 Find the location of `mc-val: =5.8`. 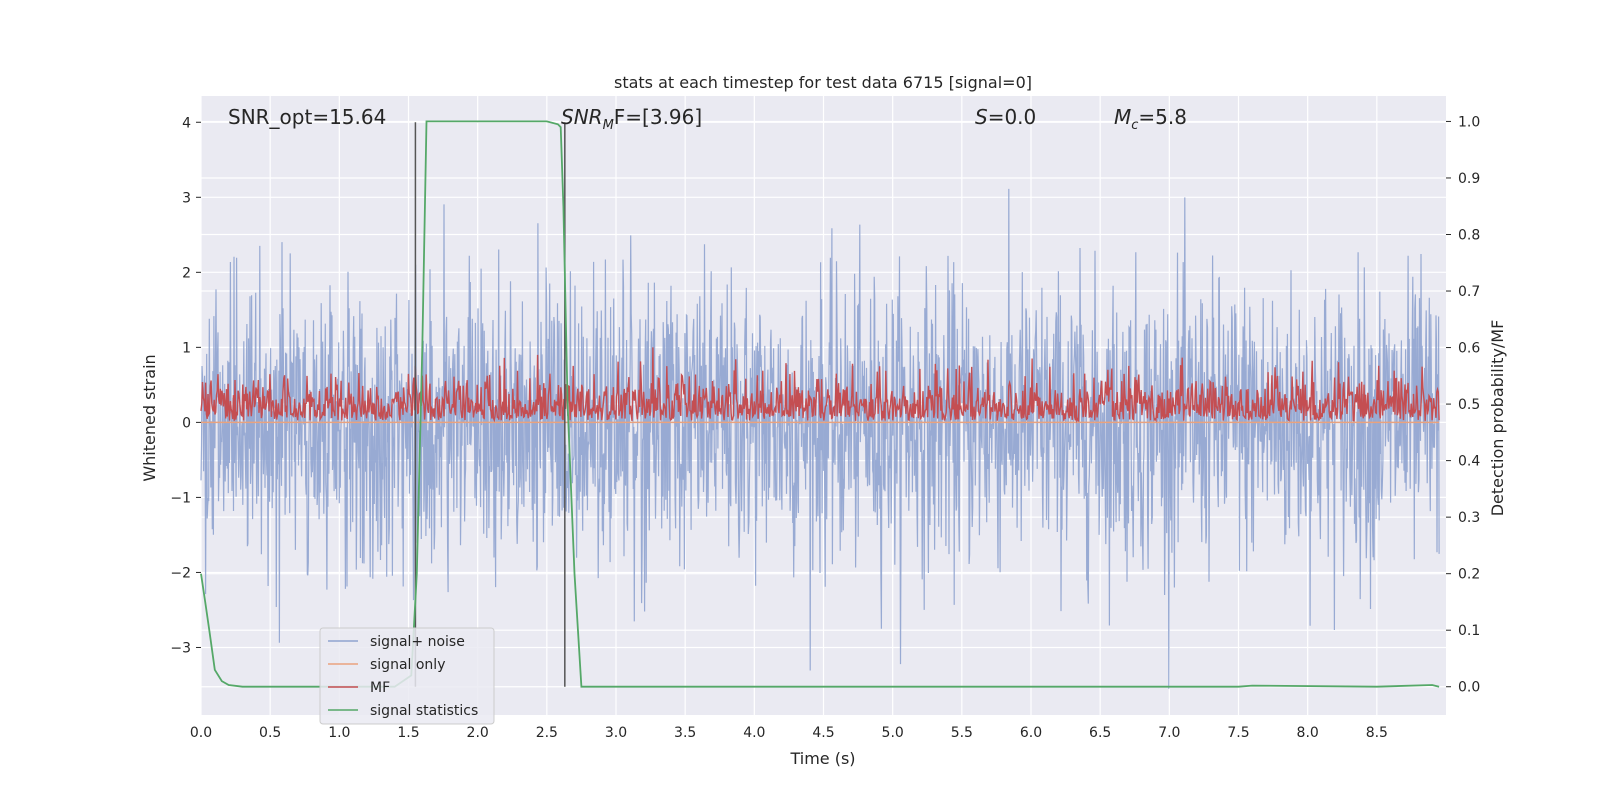

mc-val: =5.8 is located at coordinates (1162, 117).